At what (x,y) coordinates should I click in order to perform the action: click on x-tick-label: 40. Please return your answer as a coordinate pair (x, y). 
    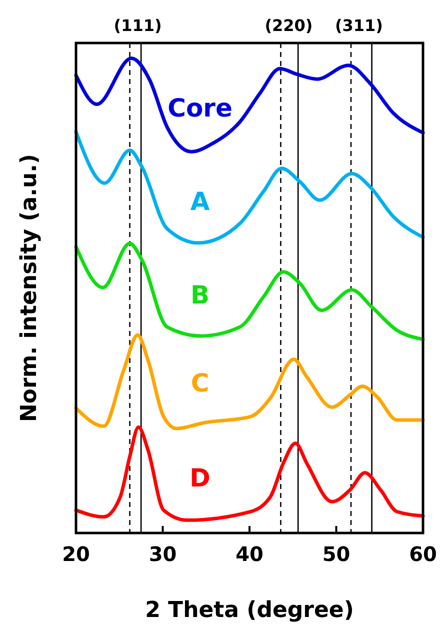
    Looking at the image, I should click on (250, 554).